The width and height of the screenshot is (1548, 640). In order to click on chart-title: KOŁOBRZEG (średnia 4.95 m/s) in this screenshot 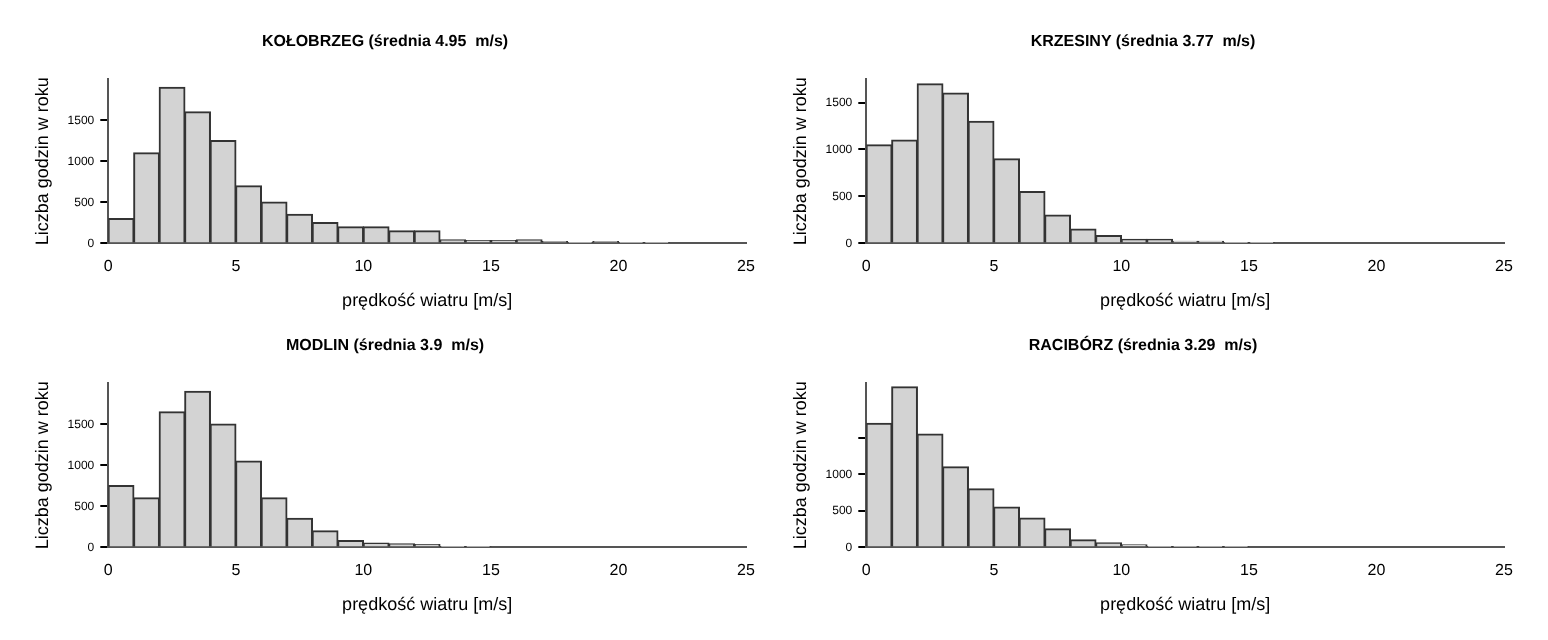, I will do `click(385, 41)`.